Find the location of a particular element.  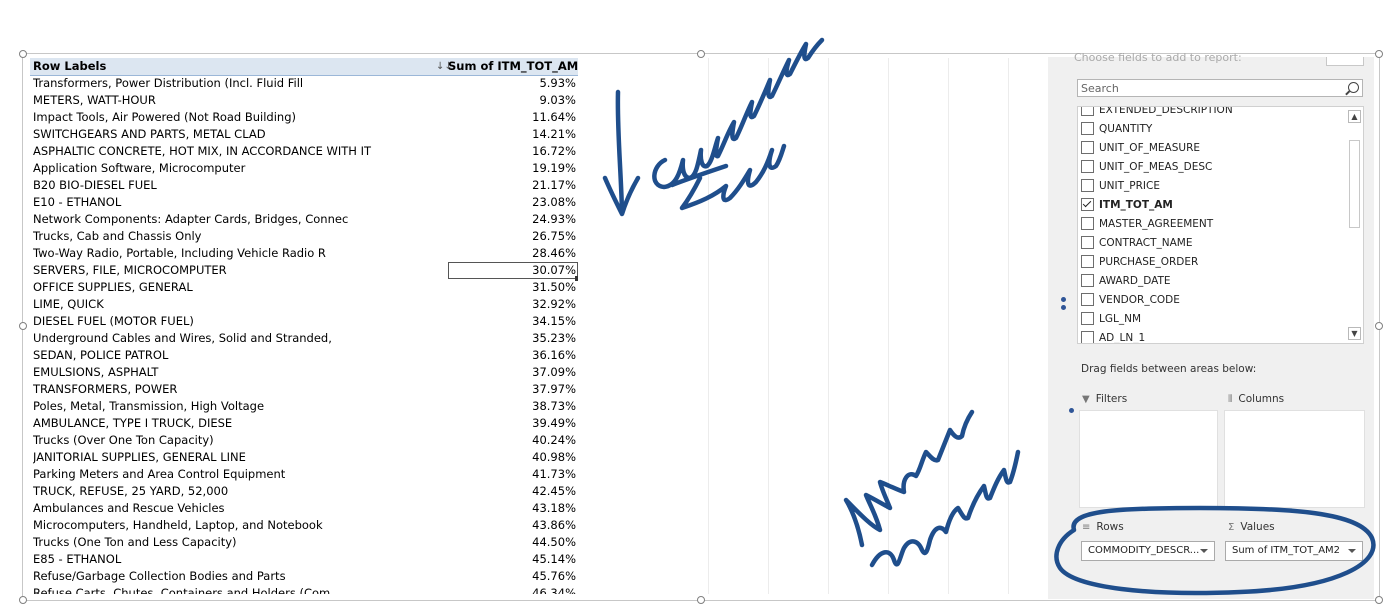

row-label-cell: SWITCHGEARS AND PARTS, METAL CLAD is located at coordinates (149, 134).